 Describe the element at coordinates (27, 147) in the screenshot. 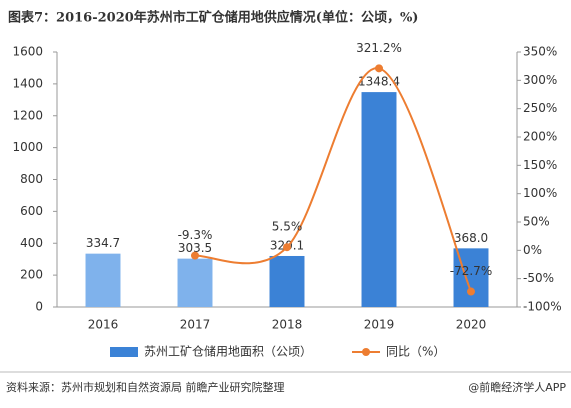

I see `y-tick-label: 1000` at that location.